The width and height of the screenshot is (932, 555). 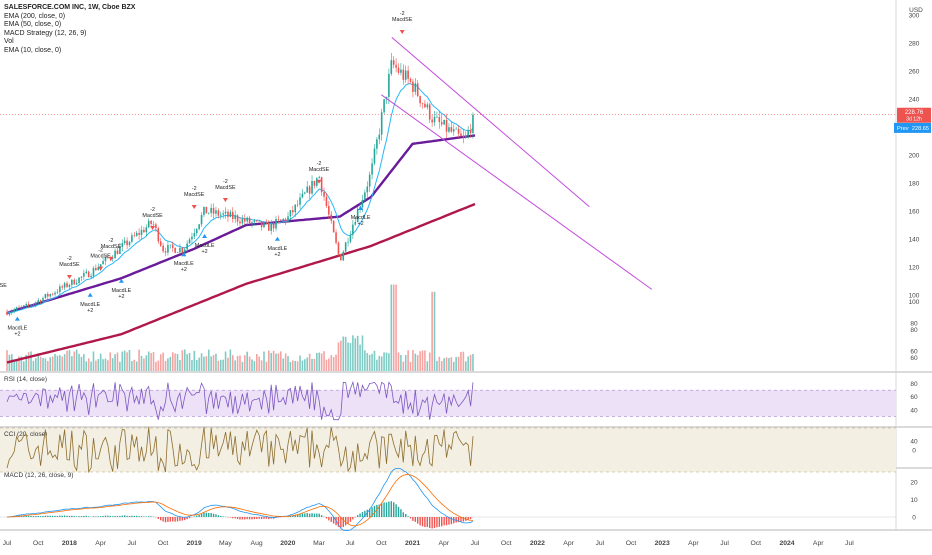 I want to click on macd-tick-label: 20, so click(x=914, y=483).